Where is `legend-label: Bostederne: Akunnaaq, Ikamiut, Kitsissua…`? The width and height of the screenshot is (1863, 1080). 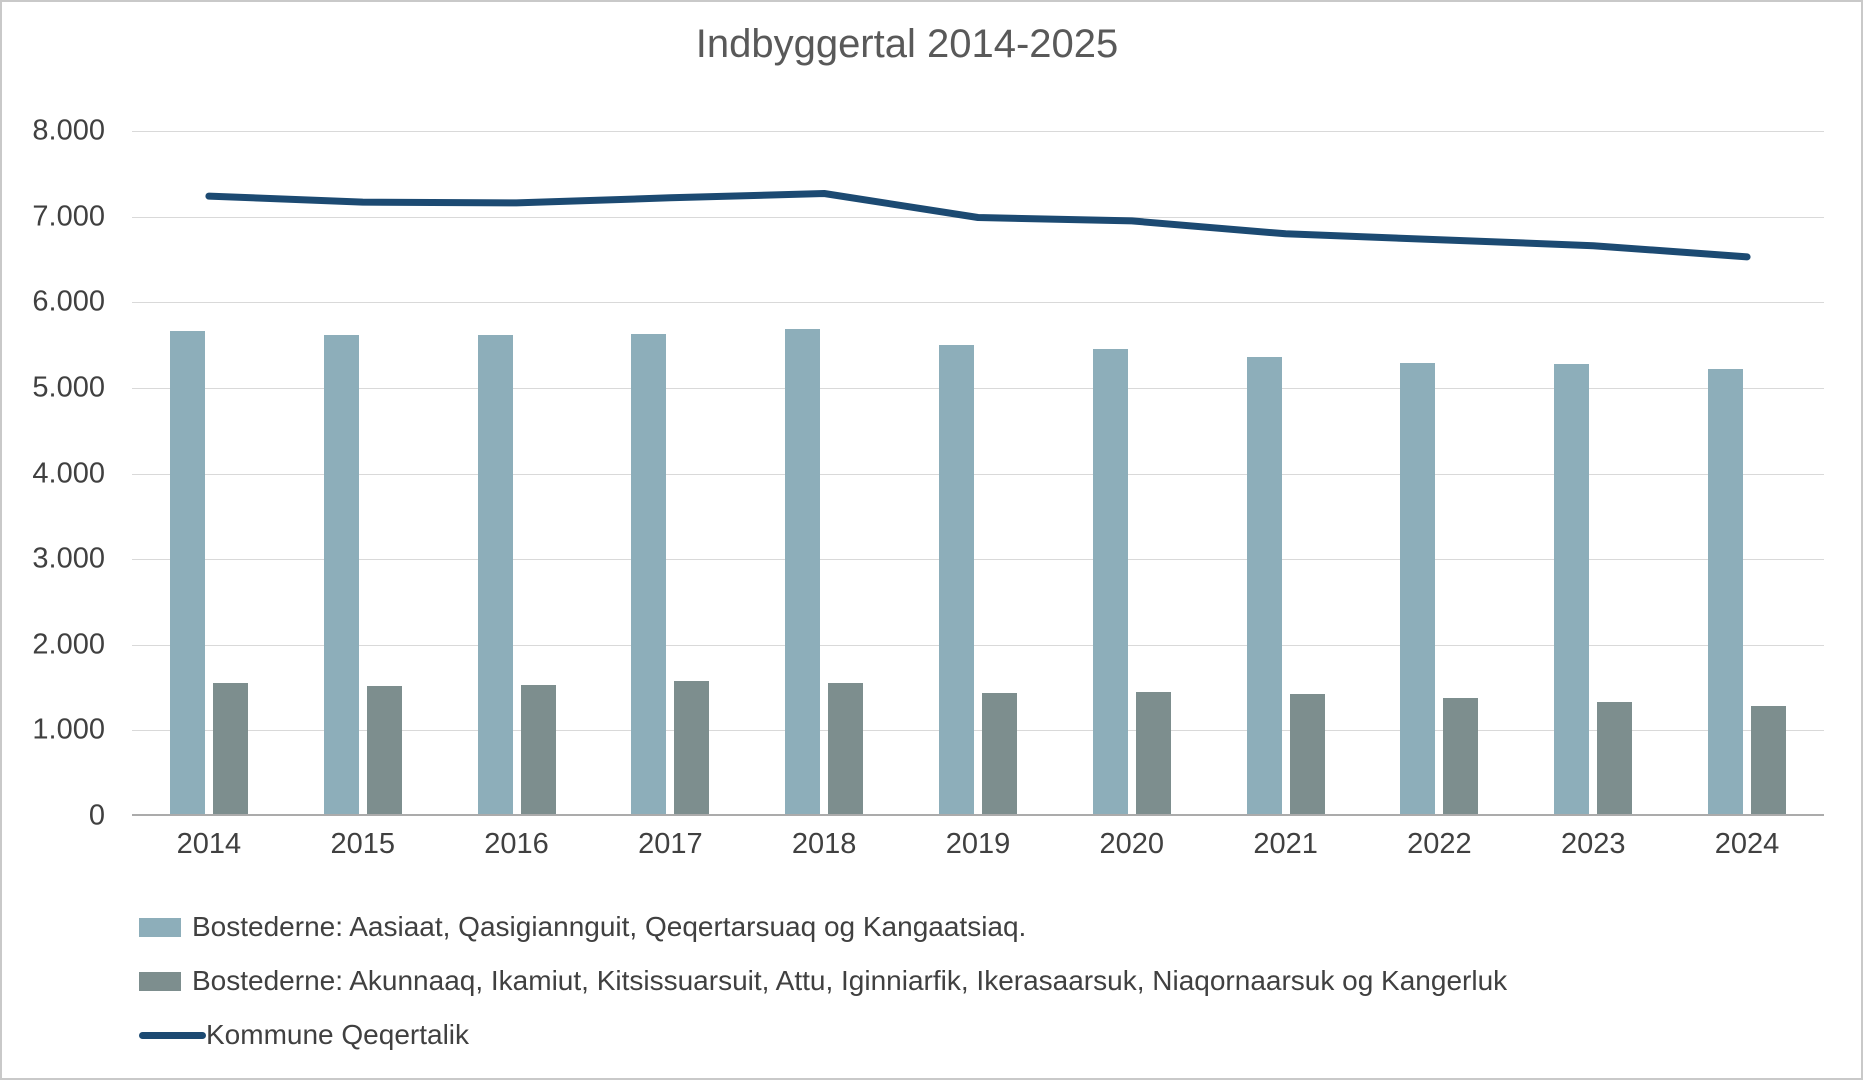 legend-label: Bostederne: Akunnaaq, Ikamiut, Kitsissua… is located at coordinates (850, 980).